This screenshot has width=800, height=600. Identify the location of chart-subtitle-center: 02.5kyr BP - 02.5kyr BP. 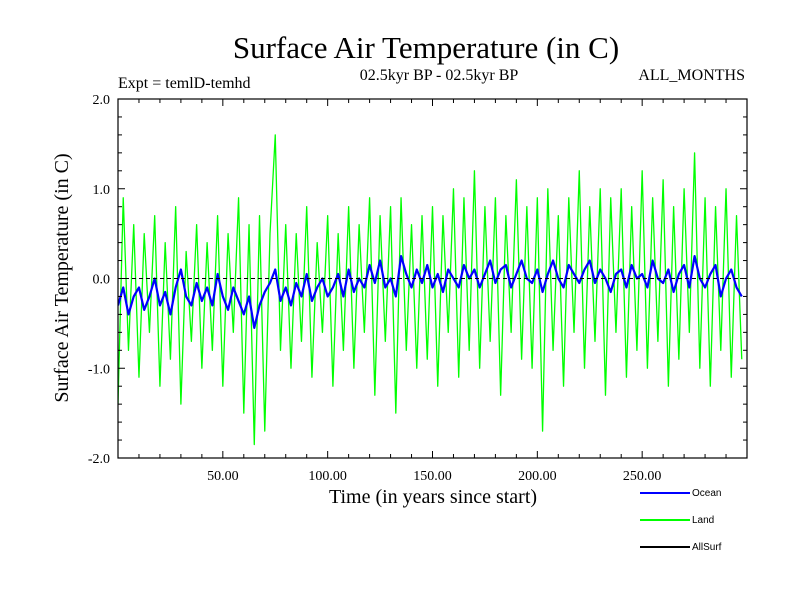
(439, 75).